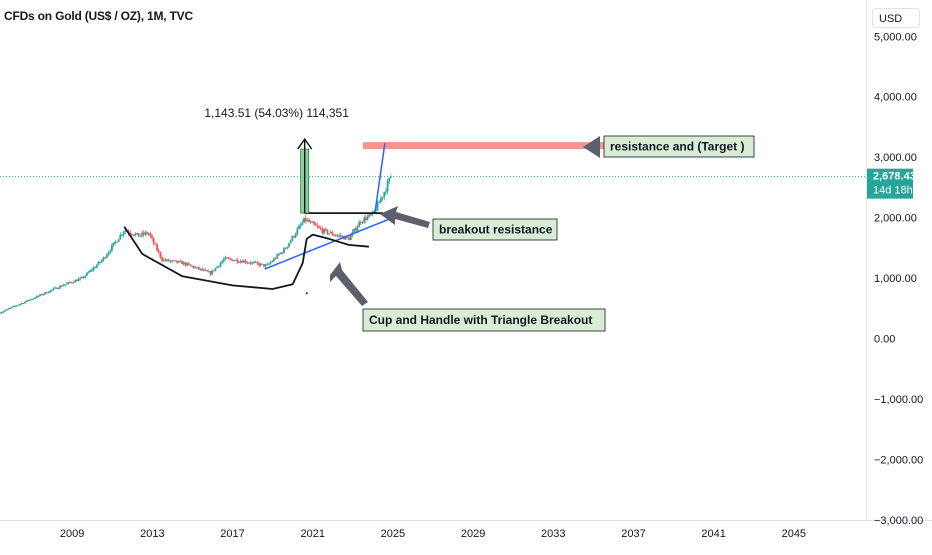 This screenshot has width=932, height=555. I want to click on currency-button: USD, so click(896, 18).